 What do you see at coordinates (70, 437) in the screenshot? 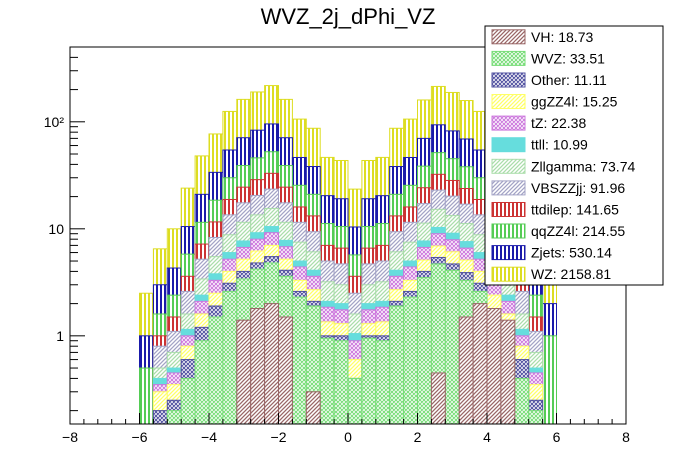
I see `x-tick-label: −8` at bounding box center [70, 437].